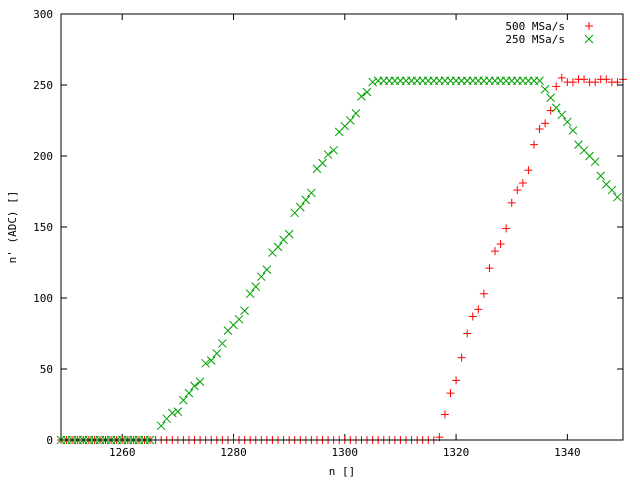  Describe the element at coordinates (535, 39) in the screenshot. I see `legend-label: 250 MSa/s` at that location.